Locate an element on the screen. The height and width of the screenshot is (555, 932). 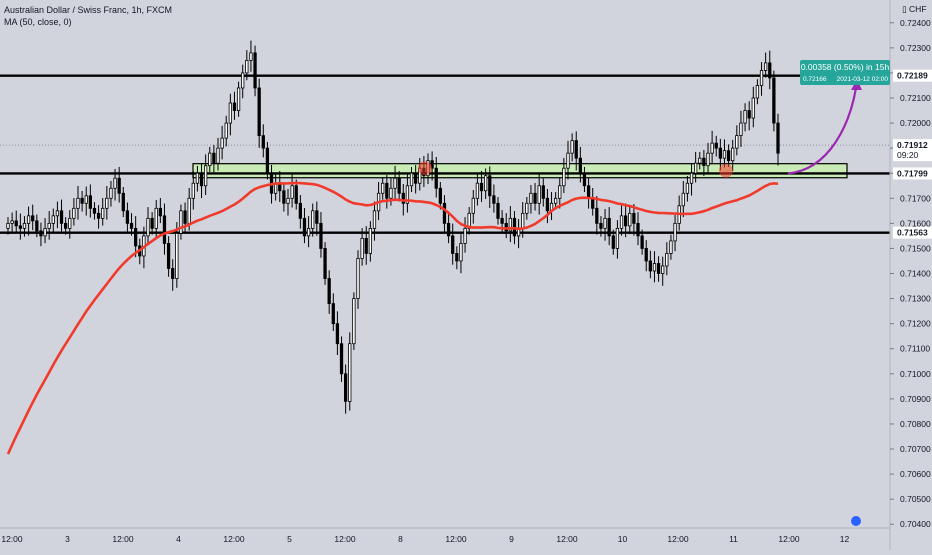
projection-target-price: 0.72166 is located at coordinates (815, 79).